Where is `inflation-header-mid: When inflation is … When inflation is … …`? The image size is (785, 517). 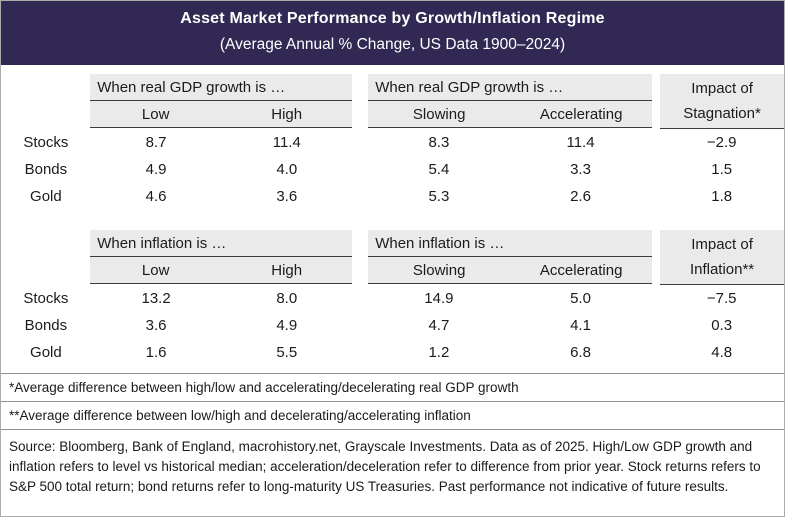 inflation-header-mid: When inflation is … When inflation is … … is located at coordinates (371, 257).